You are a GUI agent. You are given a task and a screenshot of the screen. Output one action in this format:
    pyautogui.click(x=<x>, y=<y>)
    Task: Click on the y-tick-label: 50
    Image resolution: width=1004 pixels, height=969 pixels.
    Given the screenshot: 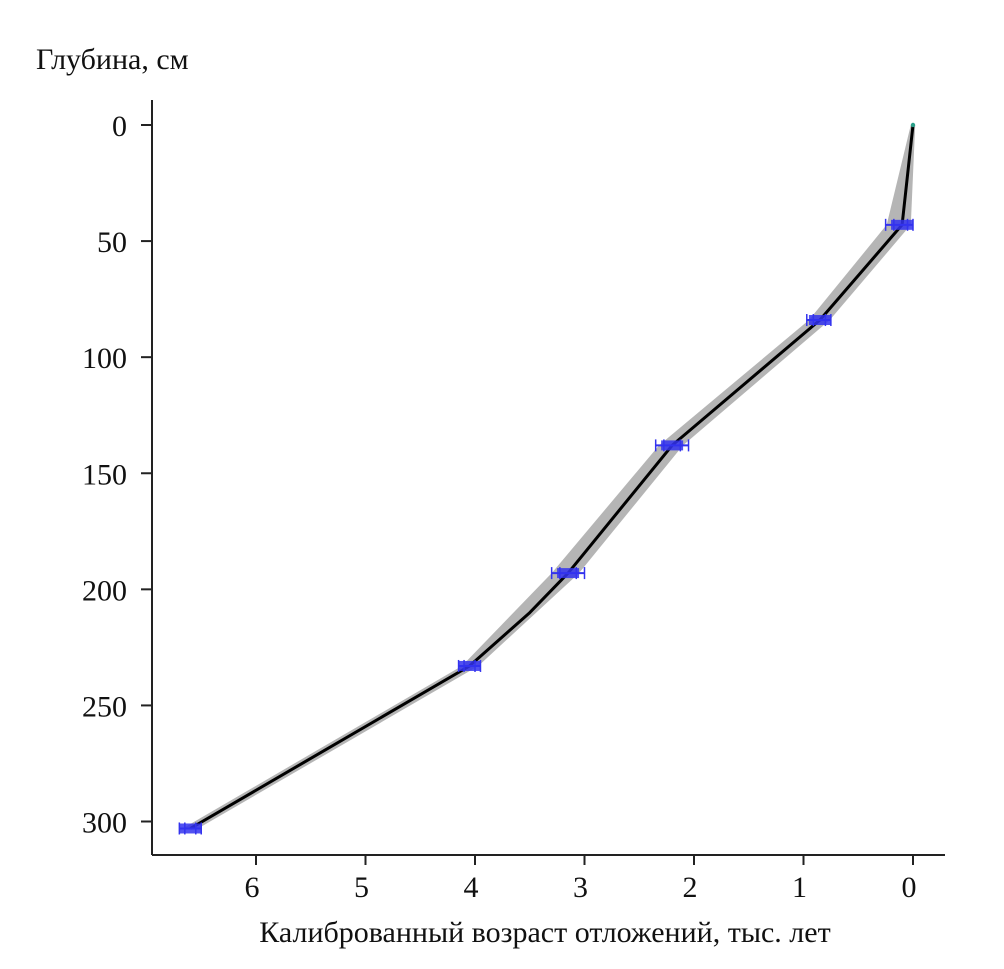 What is the action you would take?
    pyautogui.click(x=112, y=242)
    